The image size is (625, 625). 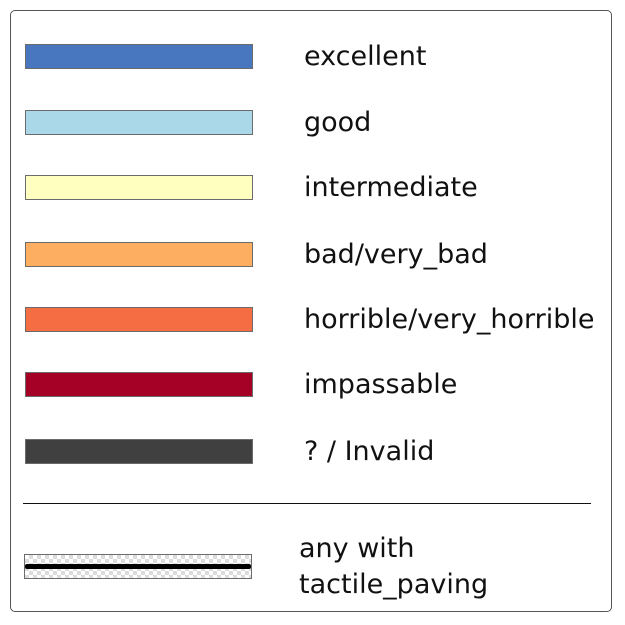 I want to click on legend-label: impassable, so click(x=381, y=384).